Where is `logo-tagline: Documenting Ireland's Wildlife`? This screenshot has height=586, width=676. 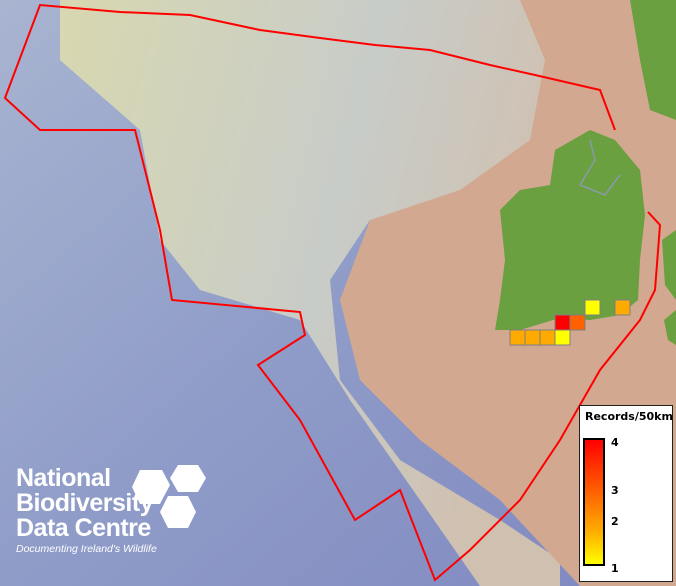 logo-tagline: Documenting Ireland's Wildlife is located at coordinates (86, 549).